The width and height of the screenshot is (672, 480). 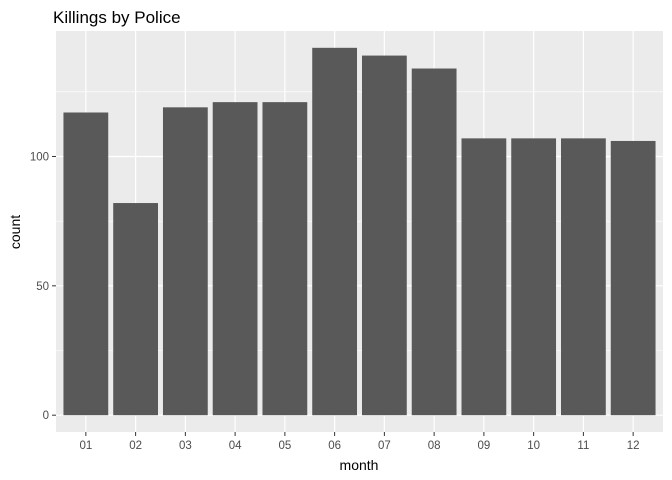 I want to click on x-axis: 01 02 03 04 05 06 07 08 09 10 11 12, so click(x=359, y=442).